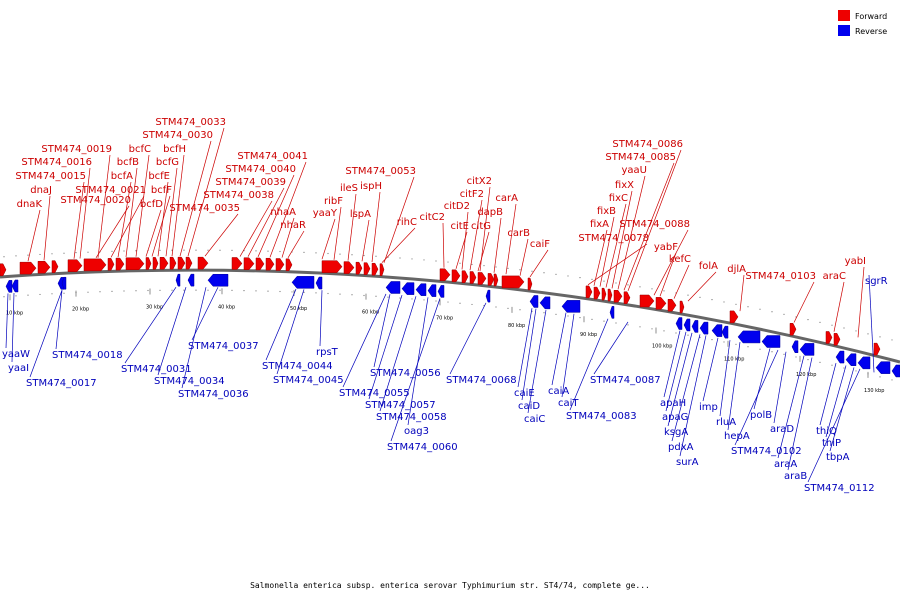  What do you see at coordinates (737, 436) in the screenshot?
I see `reverse-gene-label: hepA` at bounding box center [737, 436].